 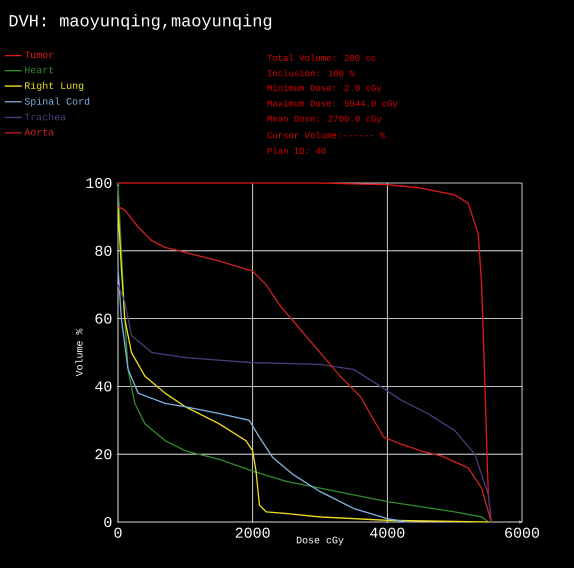 What do you see at coordinates (141, 22) in the screenshot?
I see `chart-title: DVH: maoyunqing,maoyunqing` at bounding box center [141, 22].